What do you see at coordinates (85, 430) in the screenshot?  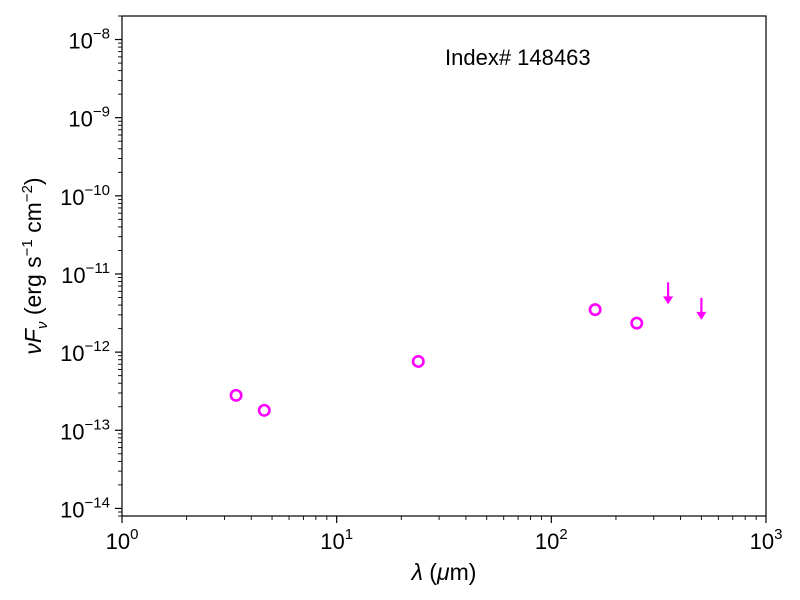 I see `y-tick-label: 10⁻¹³` at bounding box center [85, 430].